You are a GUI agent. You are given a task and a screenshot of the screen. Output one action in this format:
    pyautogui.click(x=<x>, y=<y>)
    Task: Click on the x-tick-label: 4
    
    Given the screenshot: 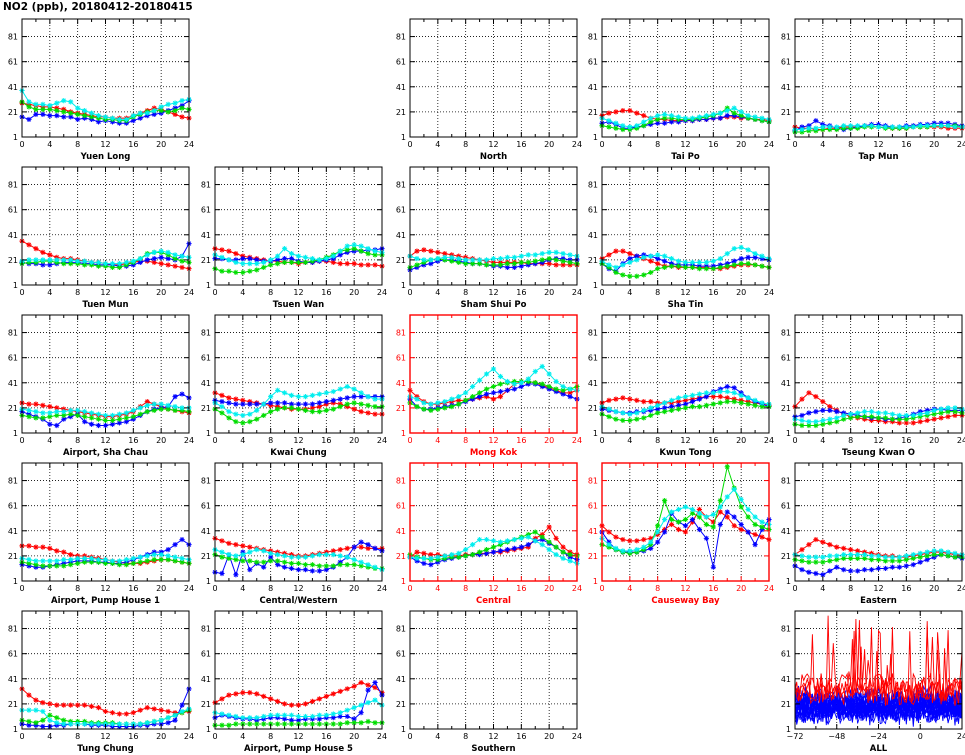 What is the action you would take?
    pyautogui.click(x=822, y=440)
    